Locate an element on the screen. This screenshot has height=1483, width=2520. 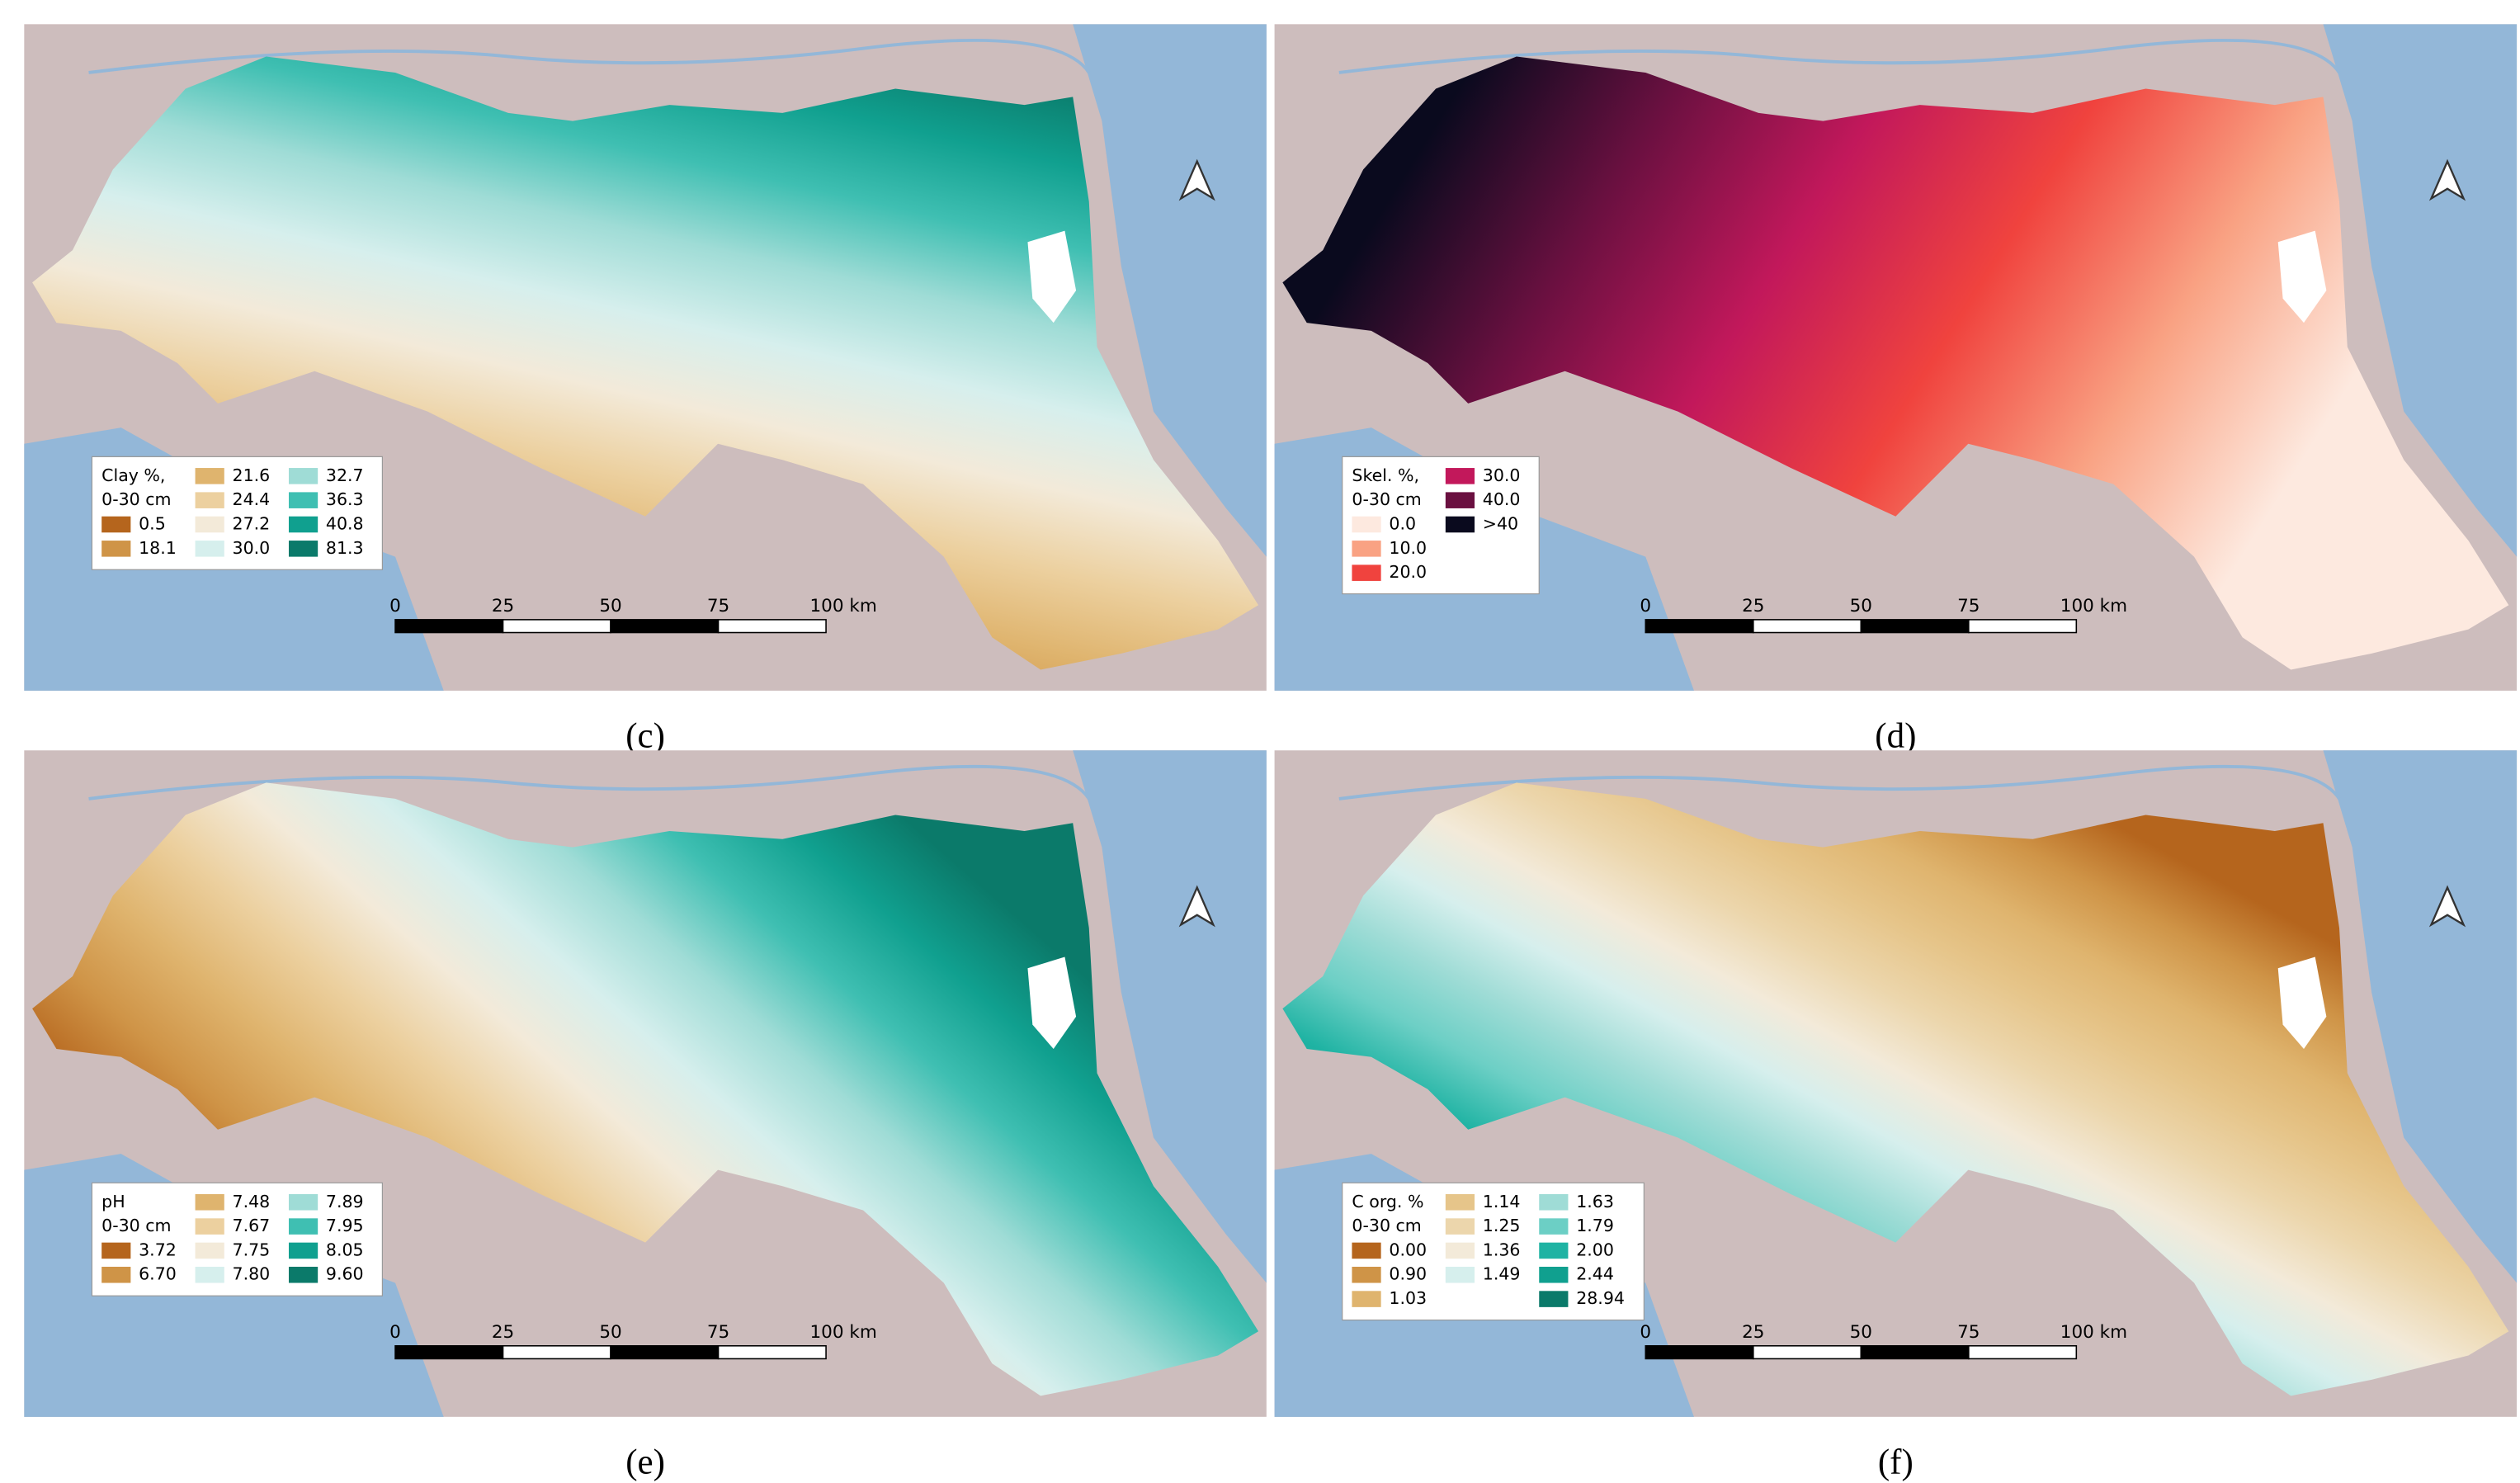
legend-title: Skel. %, is located at coordinates (1385, 475).